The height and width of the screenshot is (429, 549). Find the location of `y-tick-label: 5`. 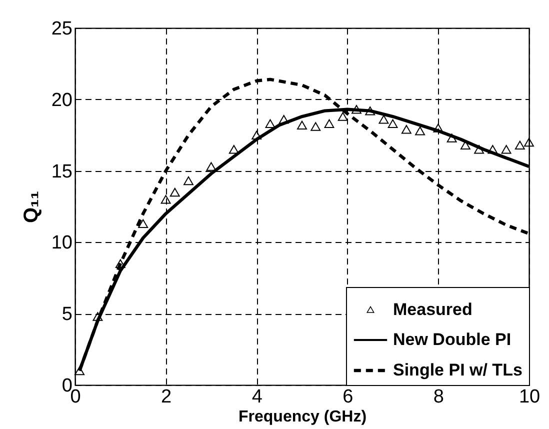

y-tick-label: 5 is located at coordinates (67, 315).